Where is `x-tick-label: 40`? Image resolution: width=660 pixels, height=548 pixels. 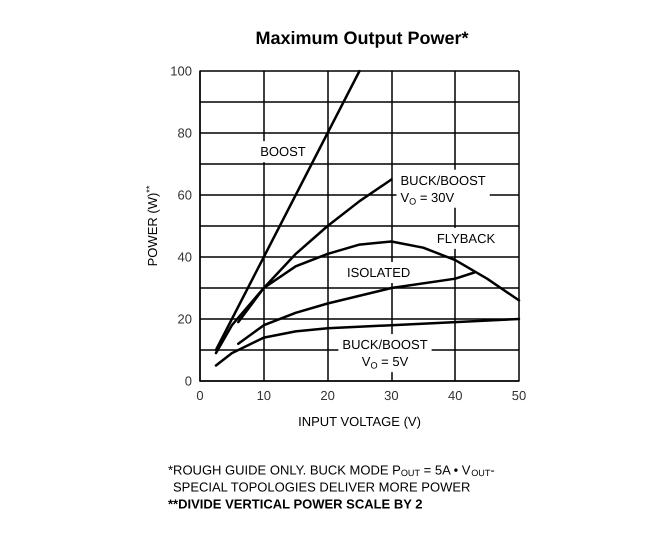
x-tick-label: 40 is located at coordinates (455, 395).